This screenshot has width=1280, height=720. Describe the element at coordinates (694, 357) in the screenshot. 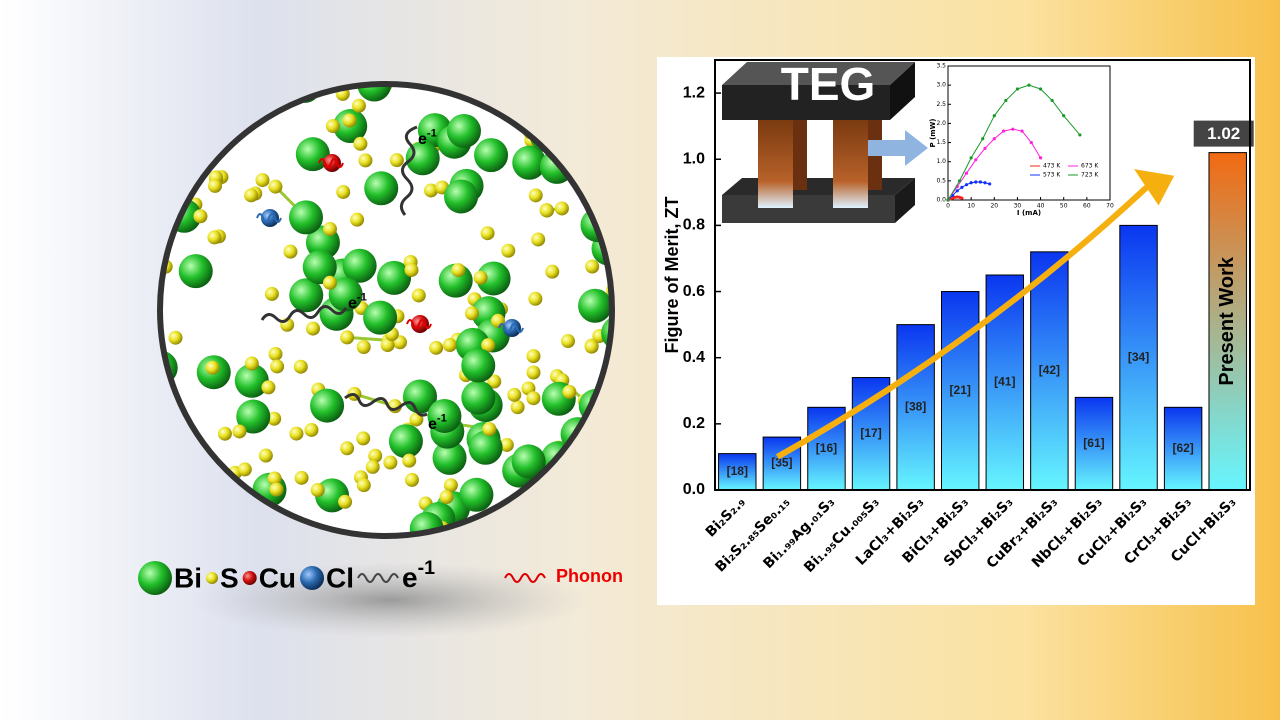

I see `y-tick-label: 0.4` at that location.